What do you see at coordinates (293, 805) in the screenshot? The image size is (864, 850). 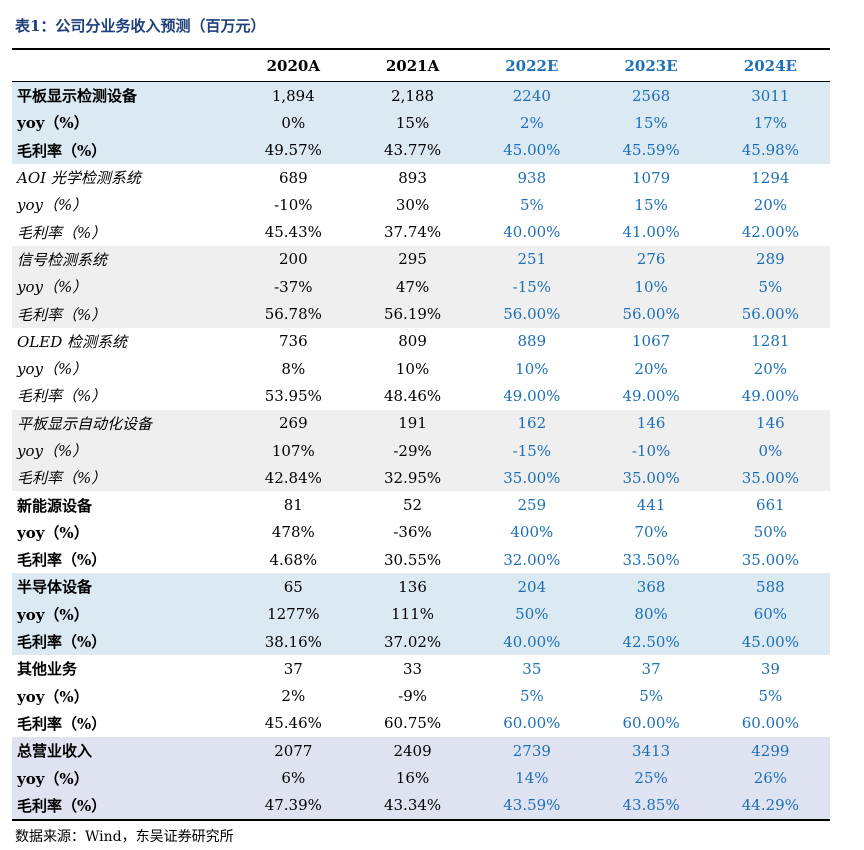 I see `table-cell: 47.39%` at bounding box center [293, 805].